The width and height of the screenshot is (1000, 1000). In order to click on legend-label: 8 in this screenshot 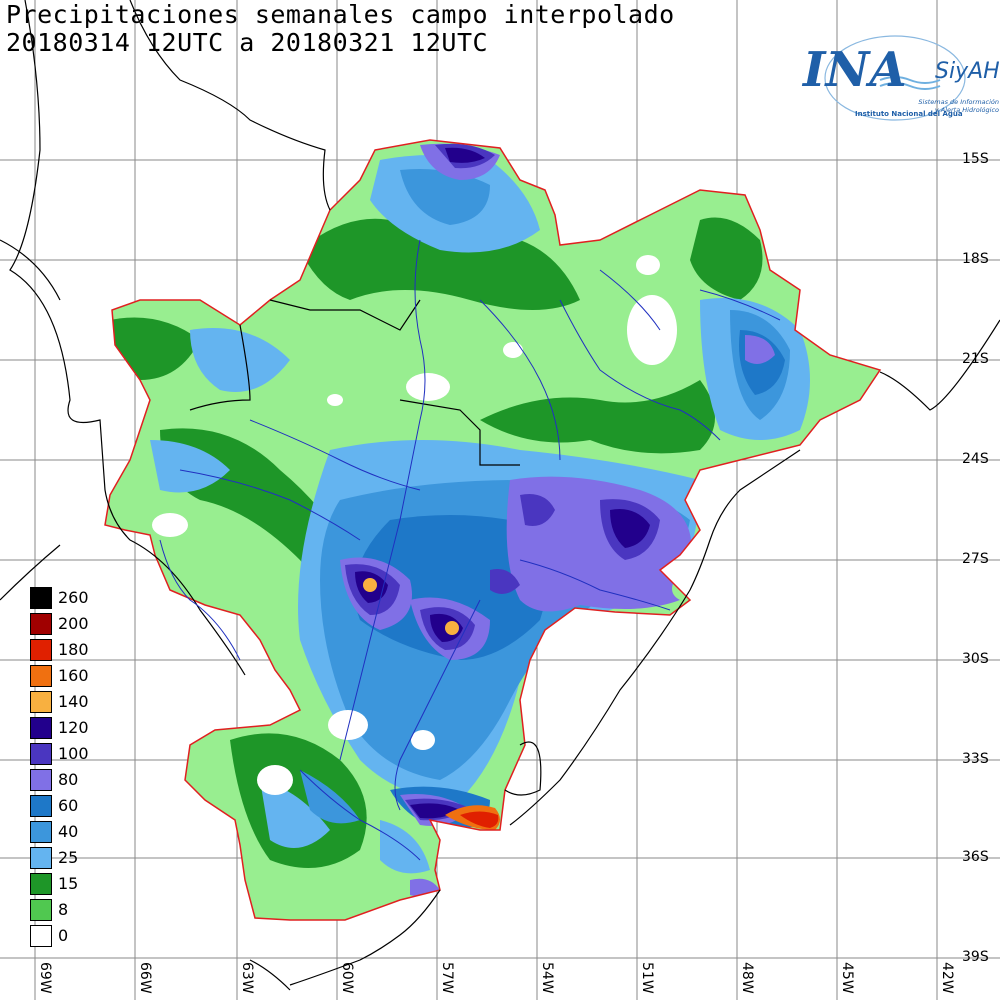, I will do `click(63, 909)`.